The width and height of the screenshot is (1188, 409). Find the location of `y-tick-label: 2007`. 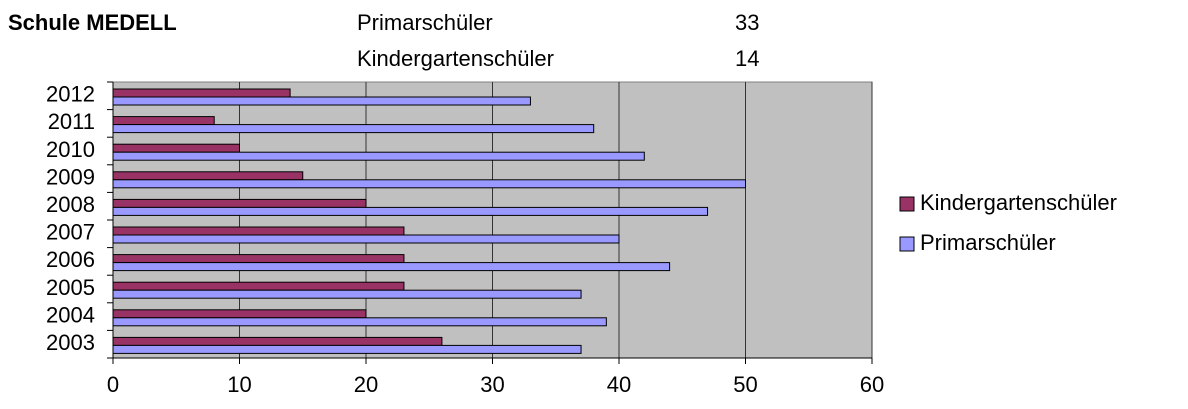

y-tick-label: 2007 is located at coordinates (70, 232).